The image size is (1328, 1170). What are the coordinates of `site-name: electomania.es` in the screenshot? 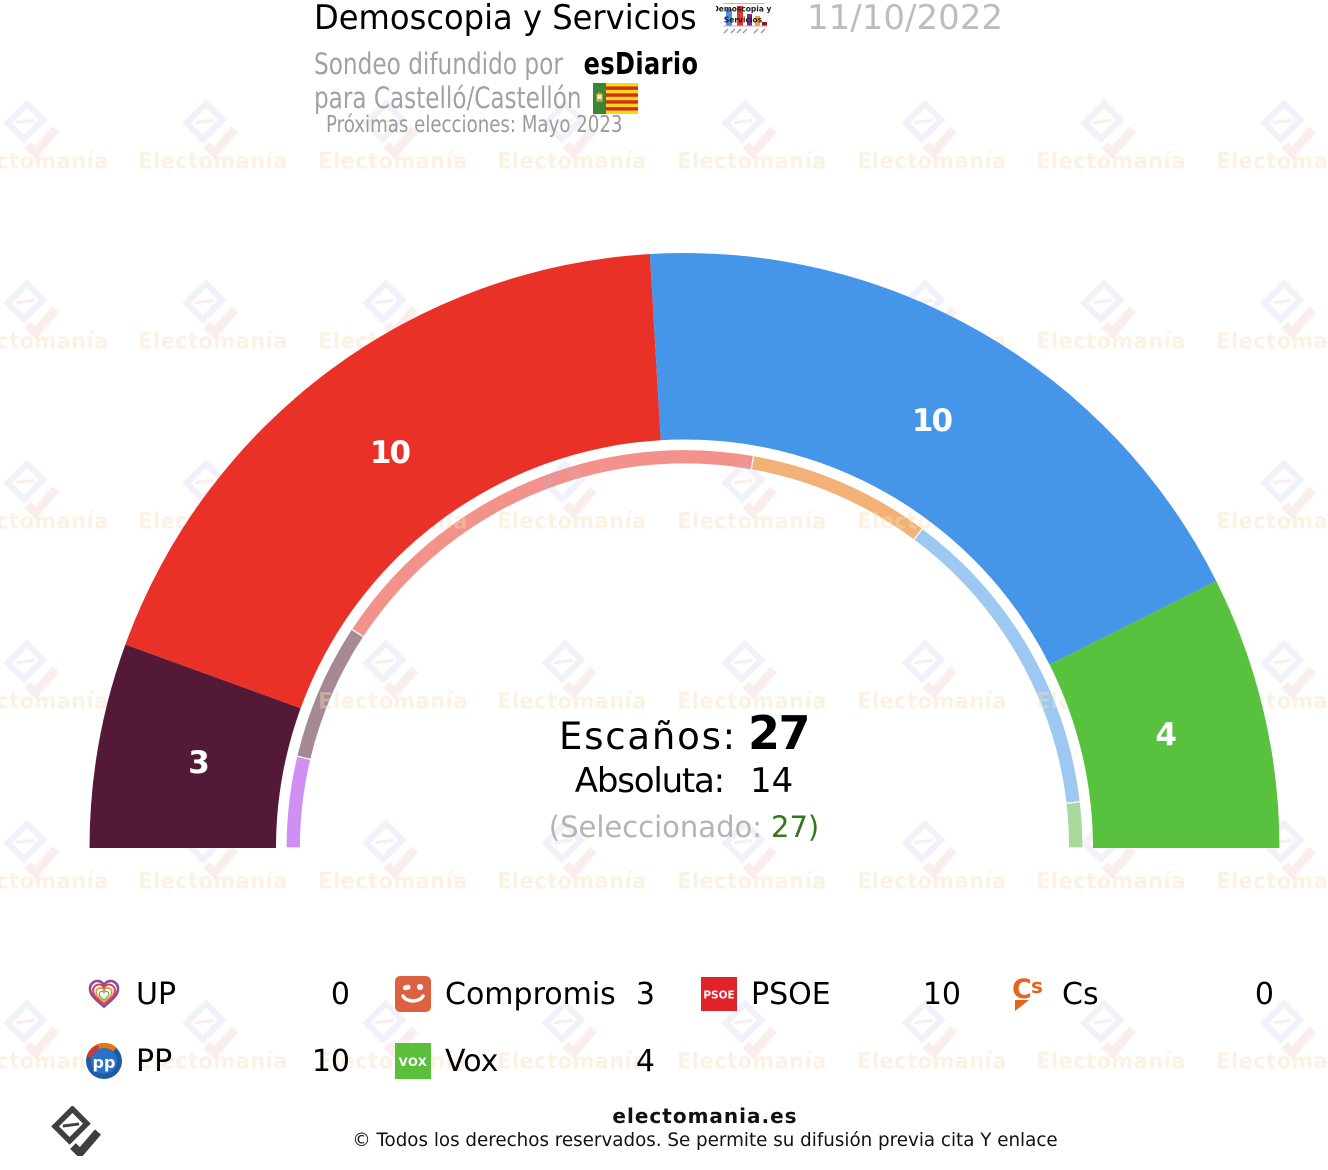 It's located at (705, 1116).